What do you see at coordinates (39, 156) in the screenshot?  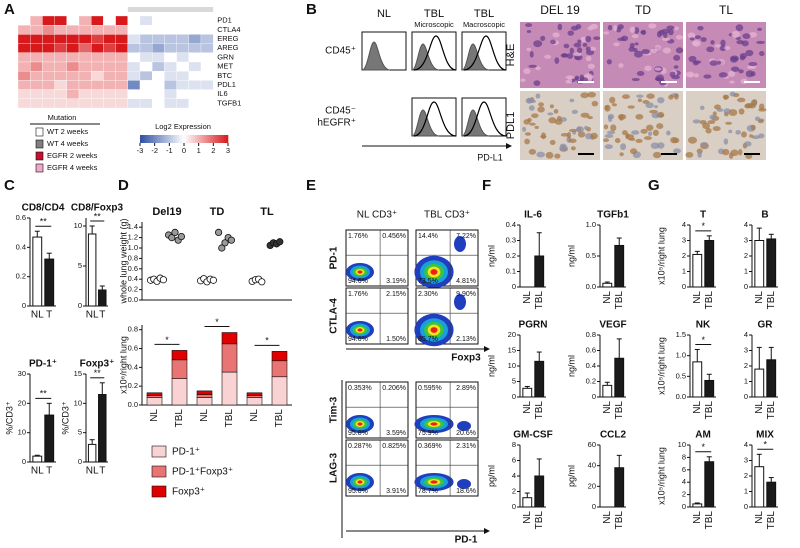 I see `legend-swatch` at bounding box center [39, 156].